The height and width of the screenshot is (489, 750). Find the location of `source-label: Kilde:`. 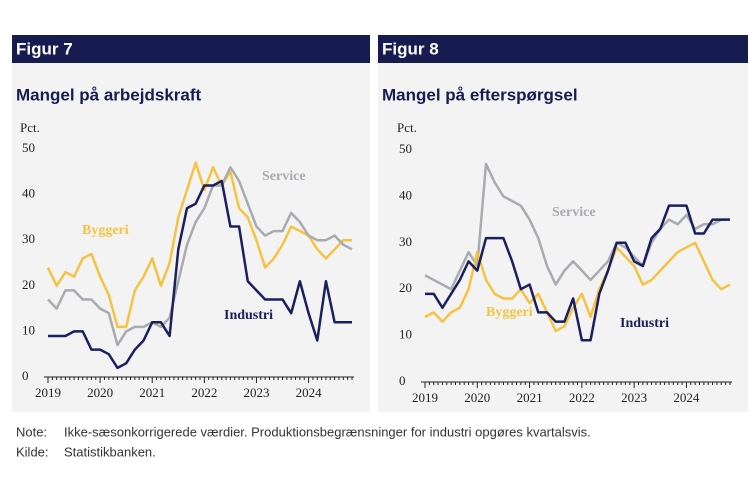

source-label: Kilde: is located at coordinates (32, 451).